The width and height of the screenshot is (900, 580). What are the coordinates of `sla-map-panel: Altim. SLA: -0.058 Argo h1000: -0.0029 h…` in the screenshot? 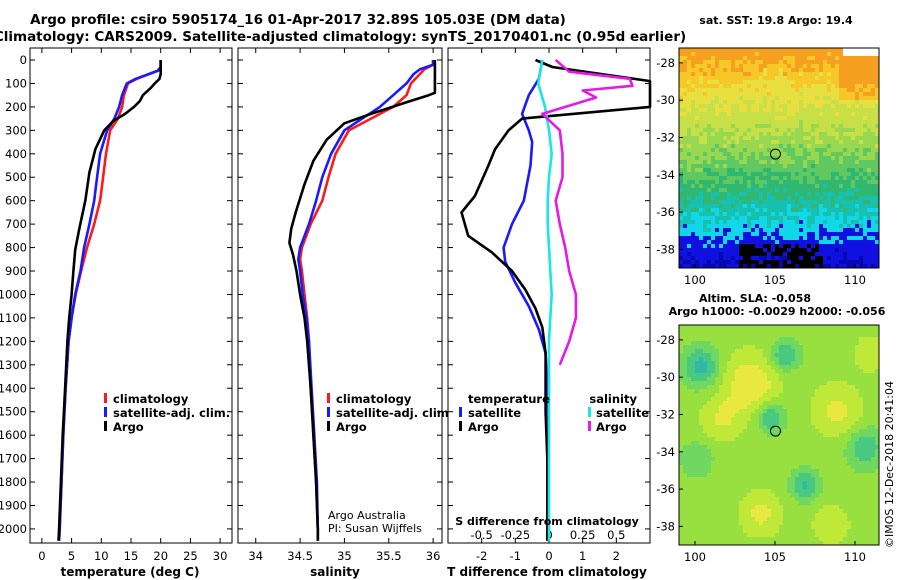 It's located at (771, 428).